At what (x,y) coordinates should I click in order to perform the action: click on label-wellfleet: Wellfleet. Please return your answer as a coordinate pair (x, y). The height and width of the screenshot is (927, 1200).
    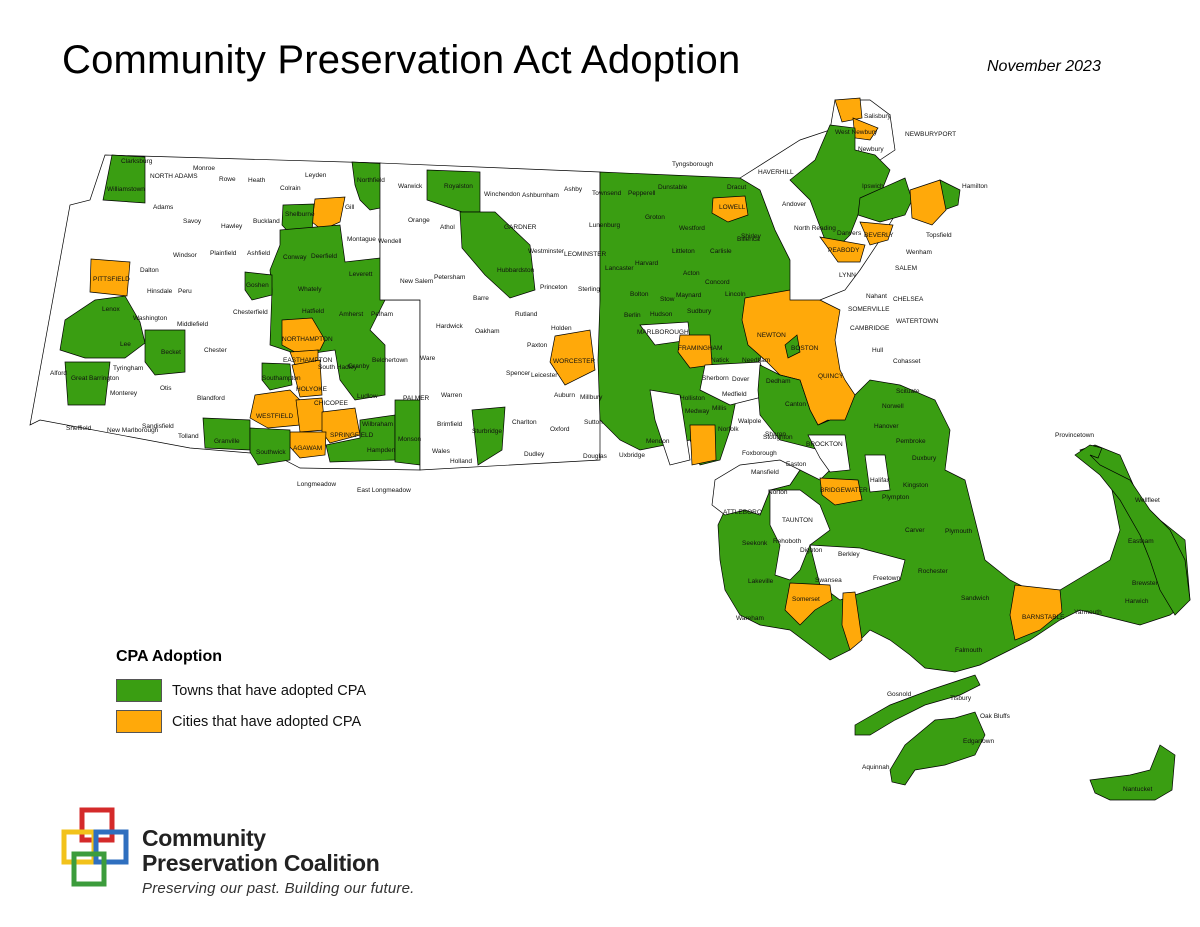
    Looking at the image, I should click on (1147, 500).